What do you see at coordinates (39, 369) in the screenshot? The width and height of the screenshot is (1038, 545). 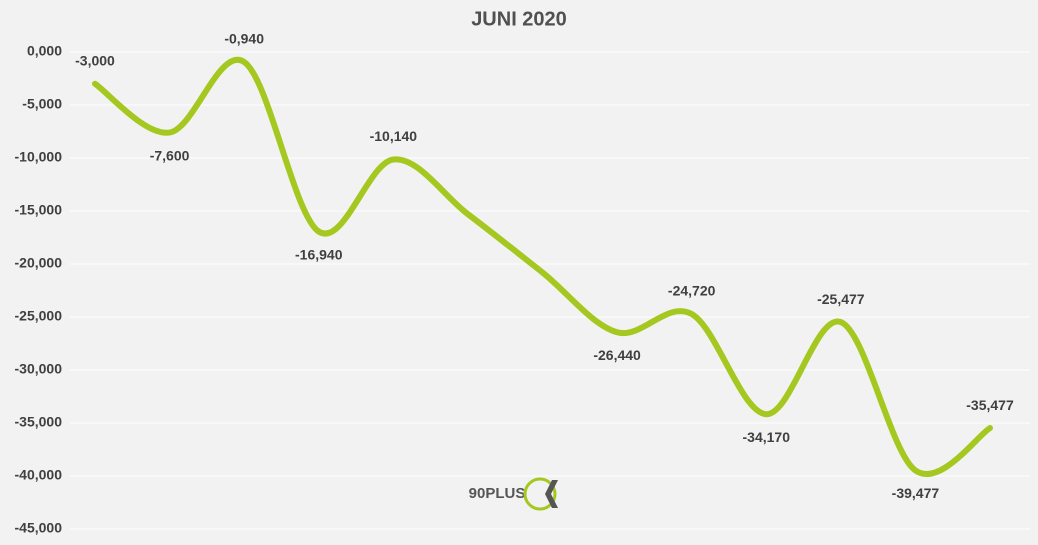 I see `y-tick-label: -30,000` at bounding box center [39, 369].